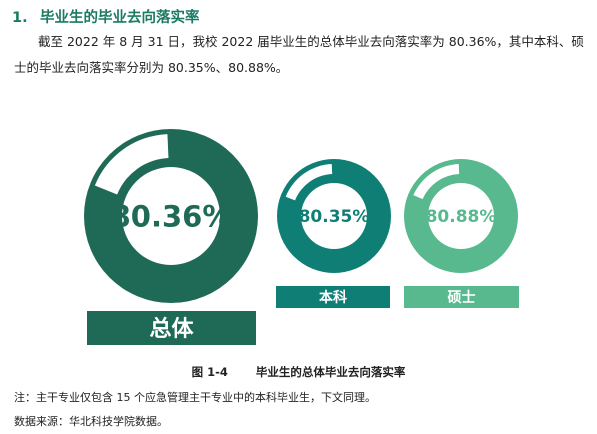 The image size is (597, 434). What do you see at coordinates (91, 421) in the screenshot?
I see `data-source: 数据来源：华北科技学院数据。` at bounding box center [91, 421].